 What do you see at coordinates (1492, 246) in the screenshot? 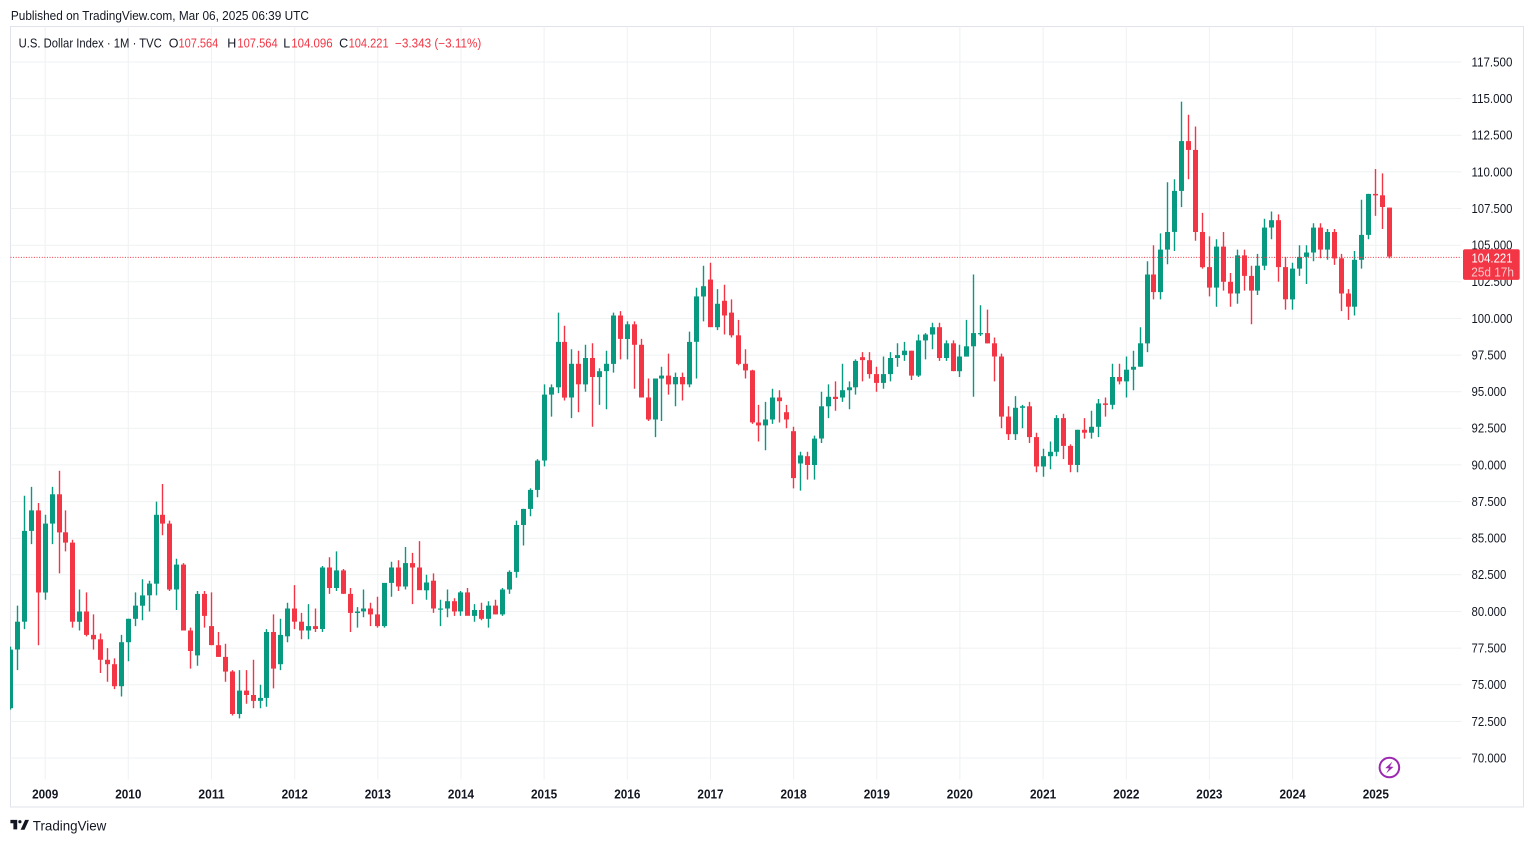
I see `svg-text: 105.000` at bounding box center [1492, 246].